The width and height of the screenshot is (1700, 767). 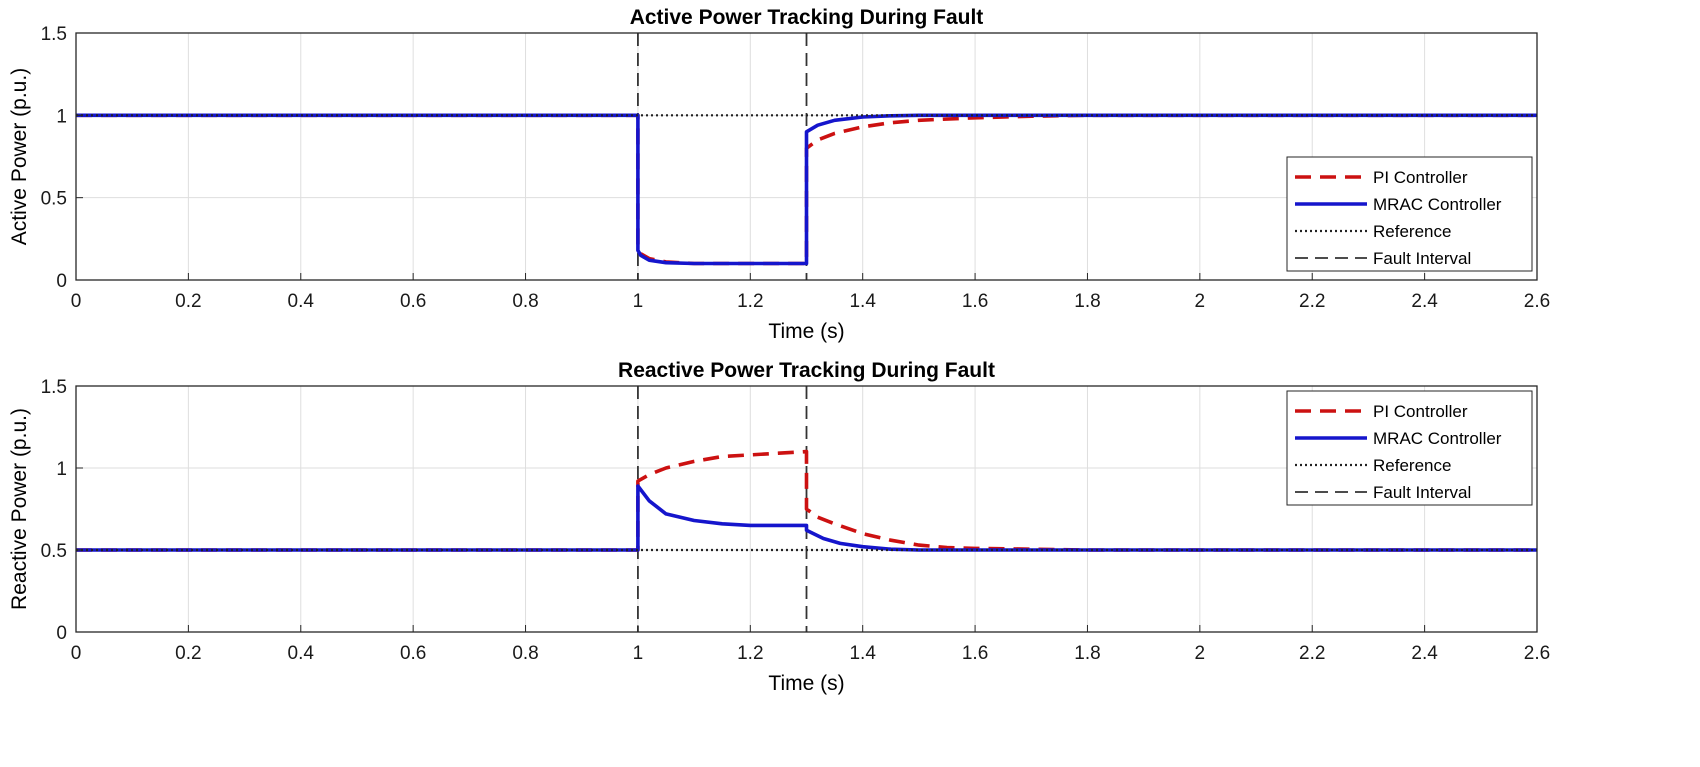 What do you see at coordinates (76, 301) in the screenshot?
I see `active-power-x-tick-label: 0` at bounding box center [76, 301].